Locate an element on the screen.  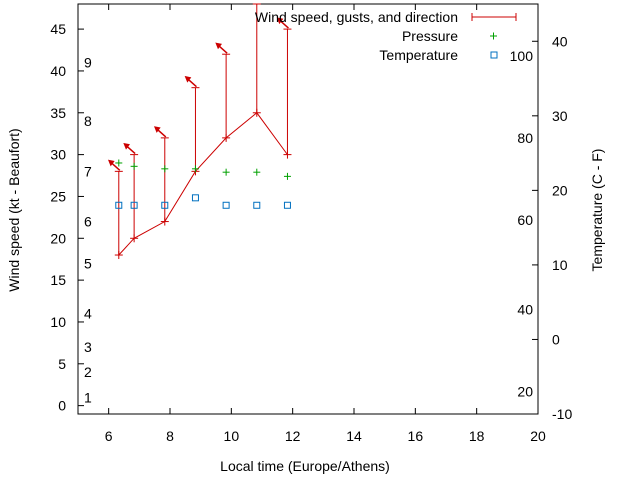
x-tick-label: 18 is located at coordinates (477, 436).